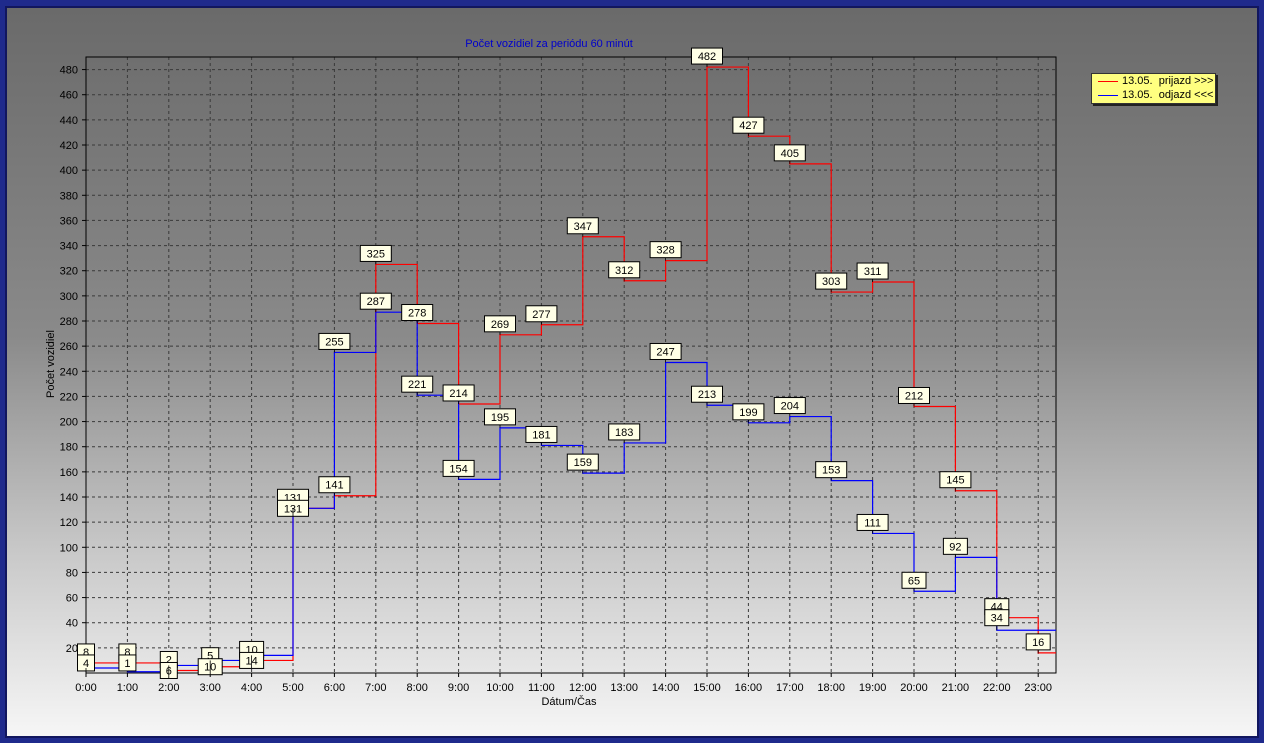 This screenshot has width=1264, height=743. I want to click on y-tick-label: 180, so click(69, 448).